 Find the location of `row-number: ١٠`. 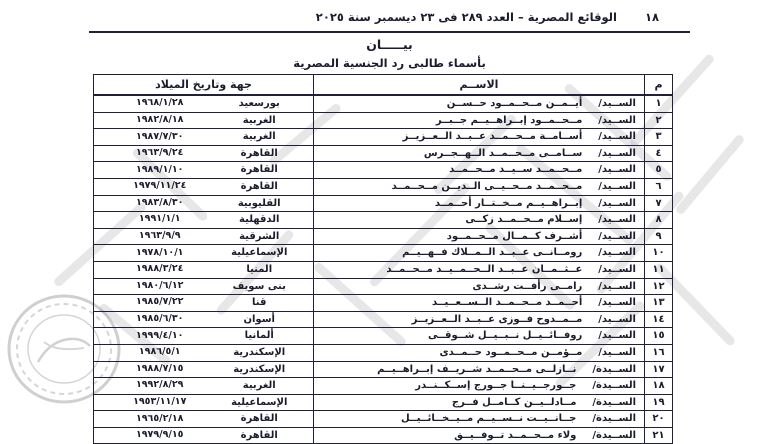

row-number: ١٠ is located at coordinates (658, 253).